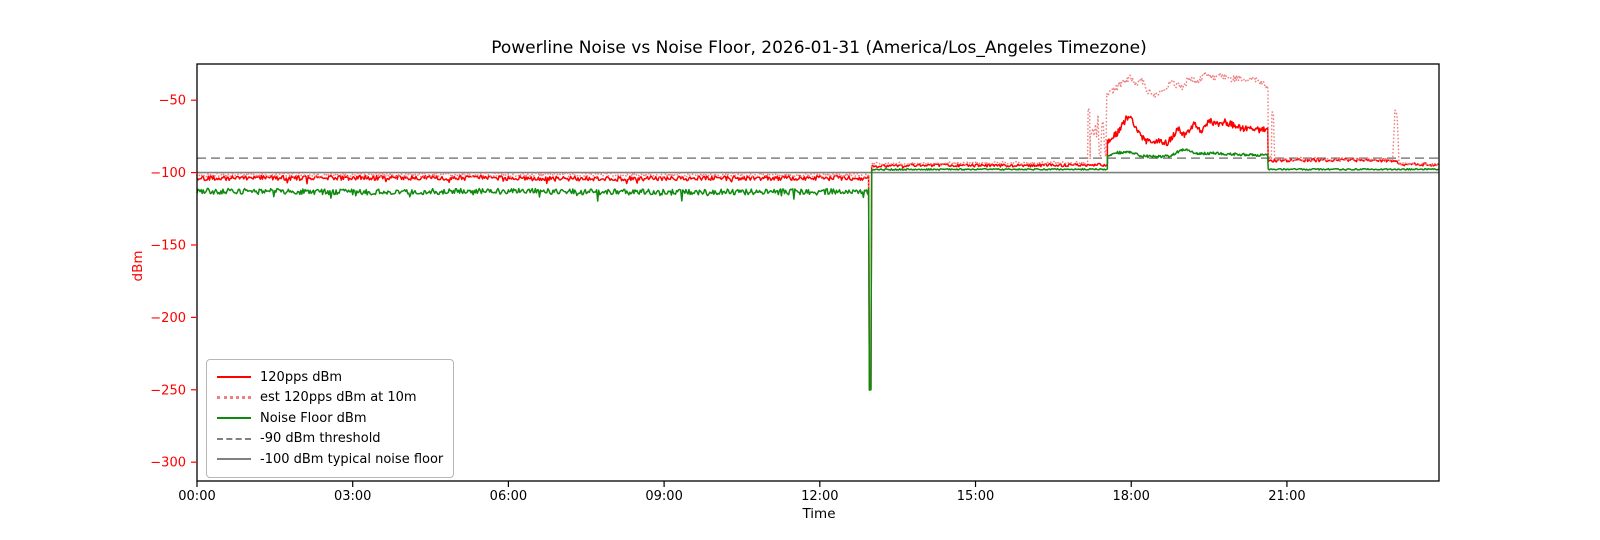  Describe the element at coordinates (168, 463) in the screenshot. I see `y-tick-label: −300` at that location.